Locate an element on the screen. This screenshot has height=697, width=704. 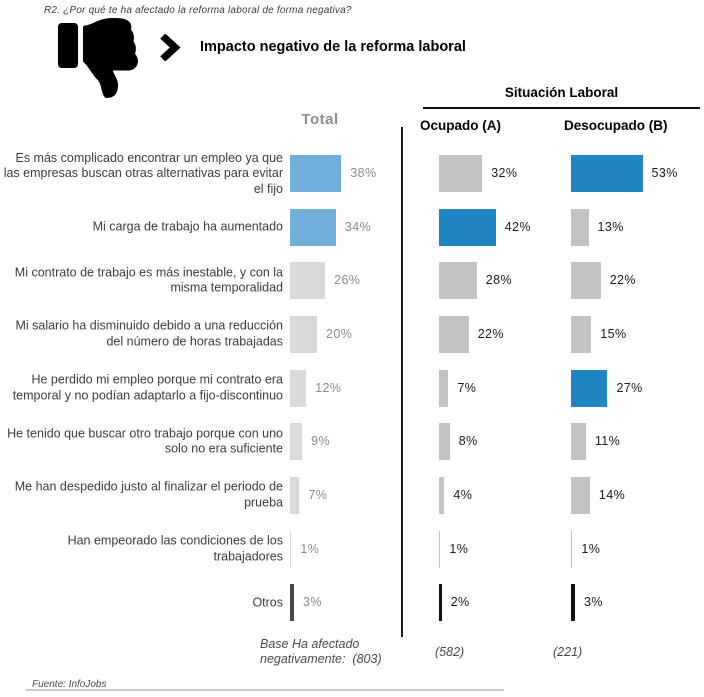
bottom-rule is located at coordinates (265, 690).